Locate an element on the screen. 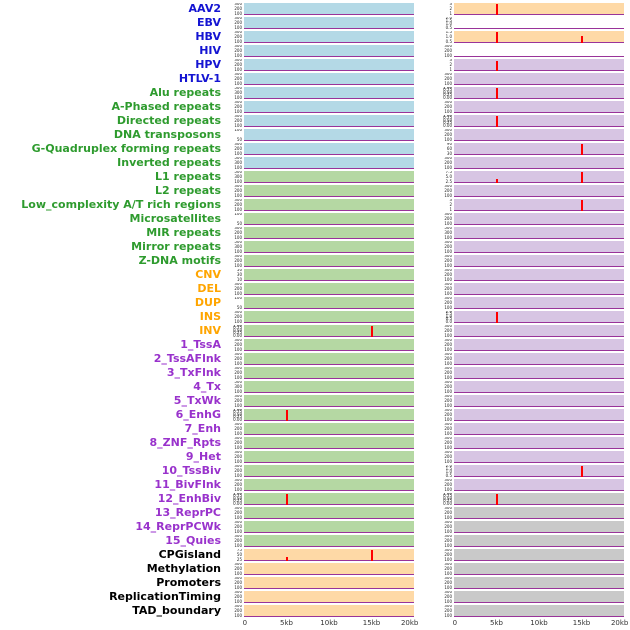  track-row: 3_TxFlnk 300 200 100 300 200 100 is located at coordinates (315, 373).